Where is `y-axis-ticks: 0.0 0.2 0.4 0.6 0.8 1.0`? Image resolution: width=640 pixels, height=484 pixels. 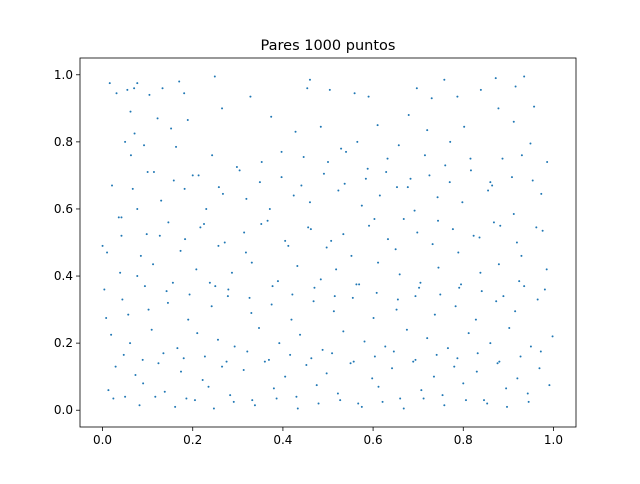 y-axis-ticks: 0.0 0.2 0.4 0.6 0.8 1.0 is located at coordinates (67, 242).